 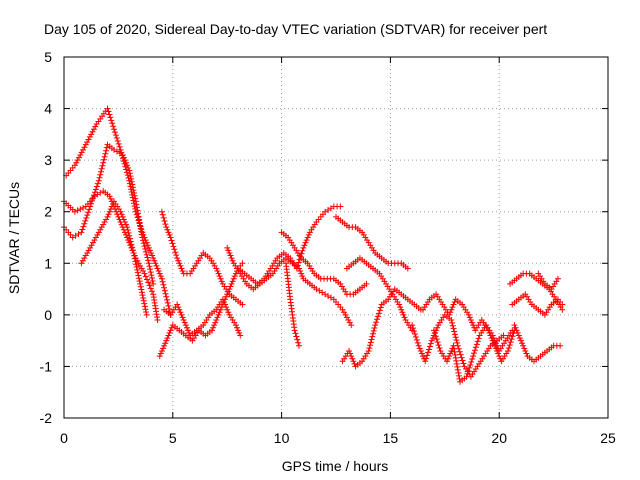 I want to click on x-tick-label: 0, so click(x=64, y=438).